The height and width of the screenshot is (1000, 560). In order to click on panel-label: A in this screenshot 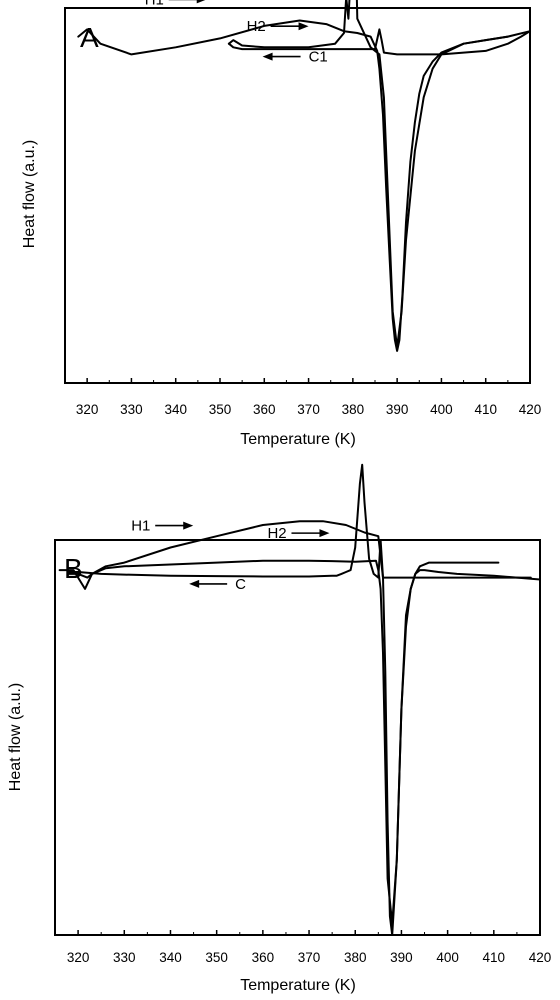, I will do `click(89, 37)`.